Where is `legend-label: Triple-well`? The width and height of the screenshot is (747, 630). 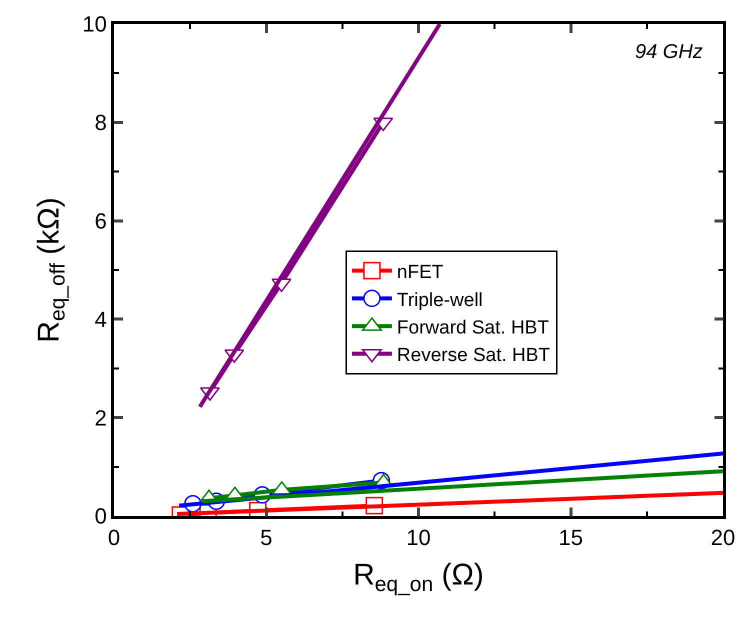
legend-label: Triple-well is located at coordinates (439, 300).